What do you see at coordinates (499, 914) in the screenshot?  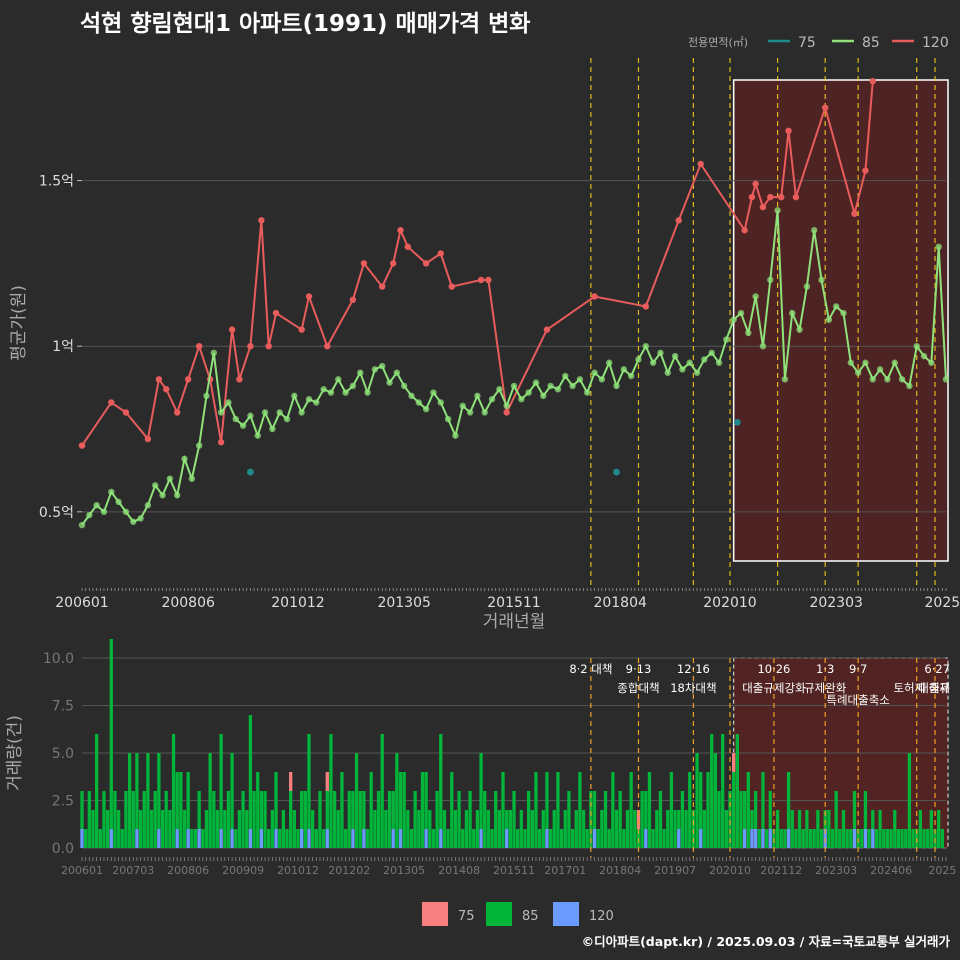 I see `legend-swatch` at bounding box center [499, 914].